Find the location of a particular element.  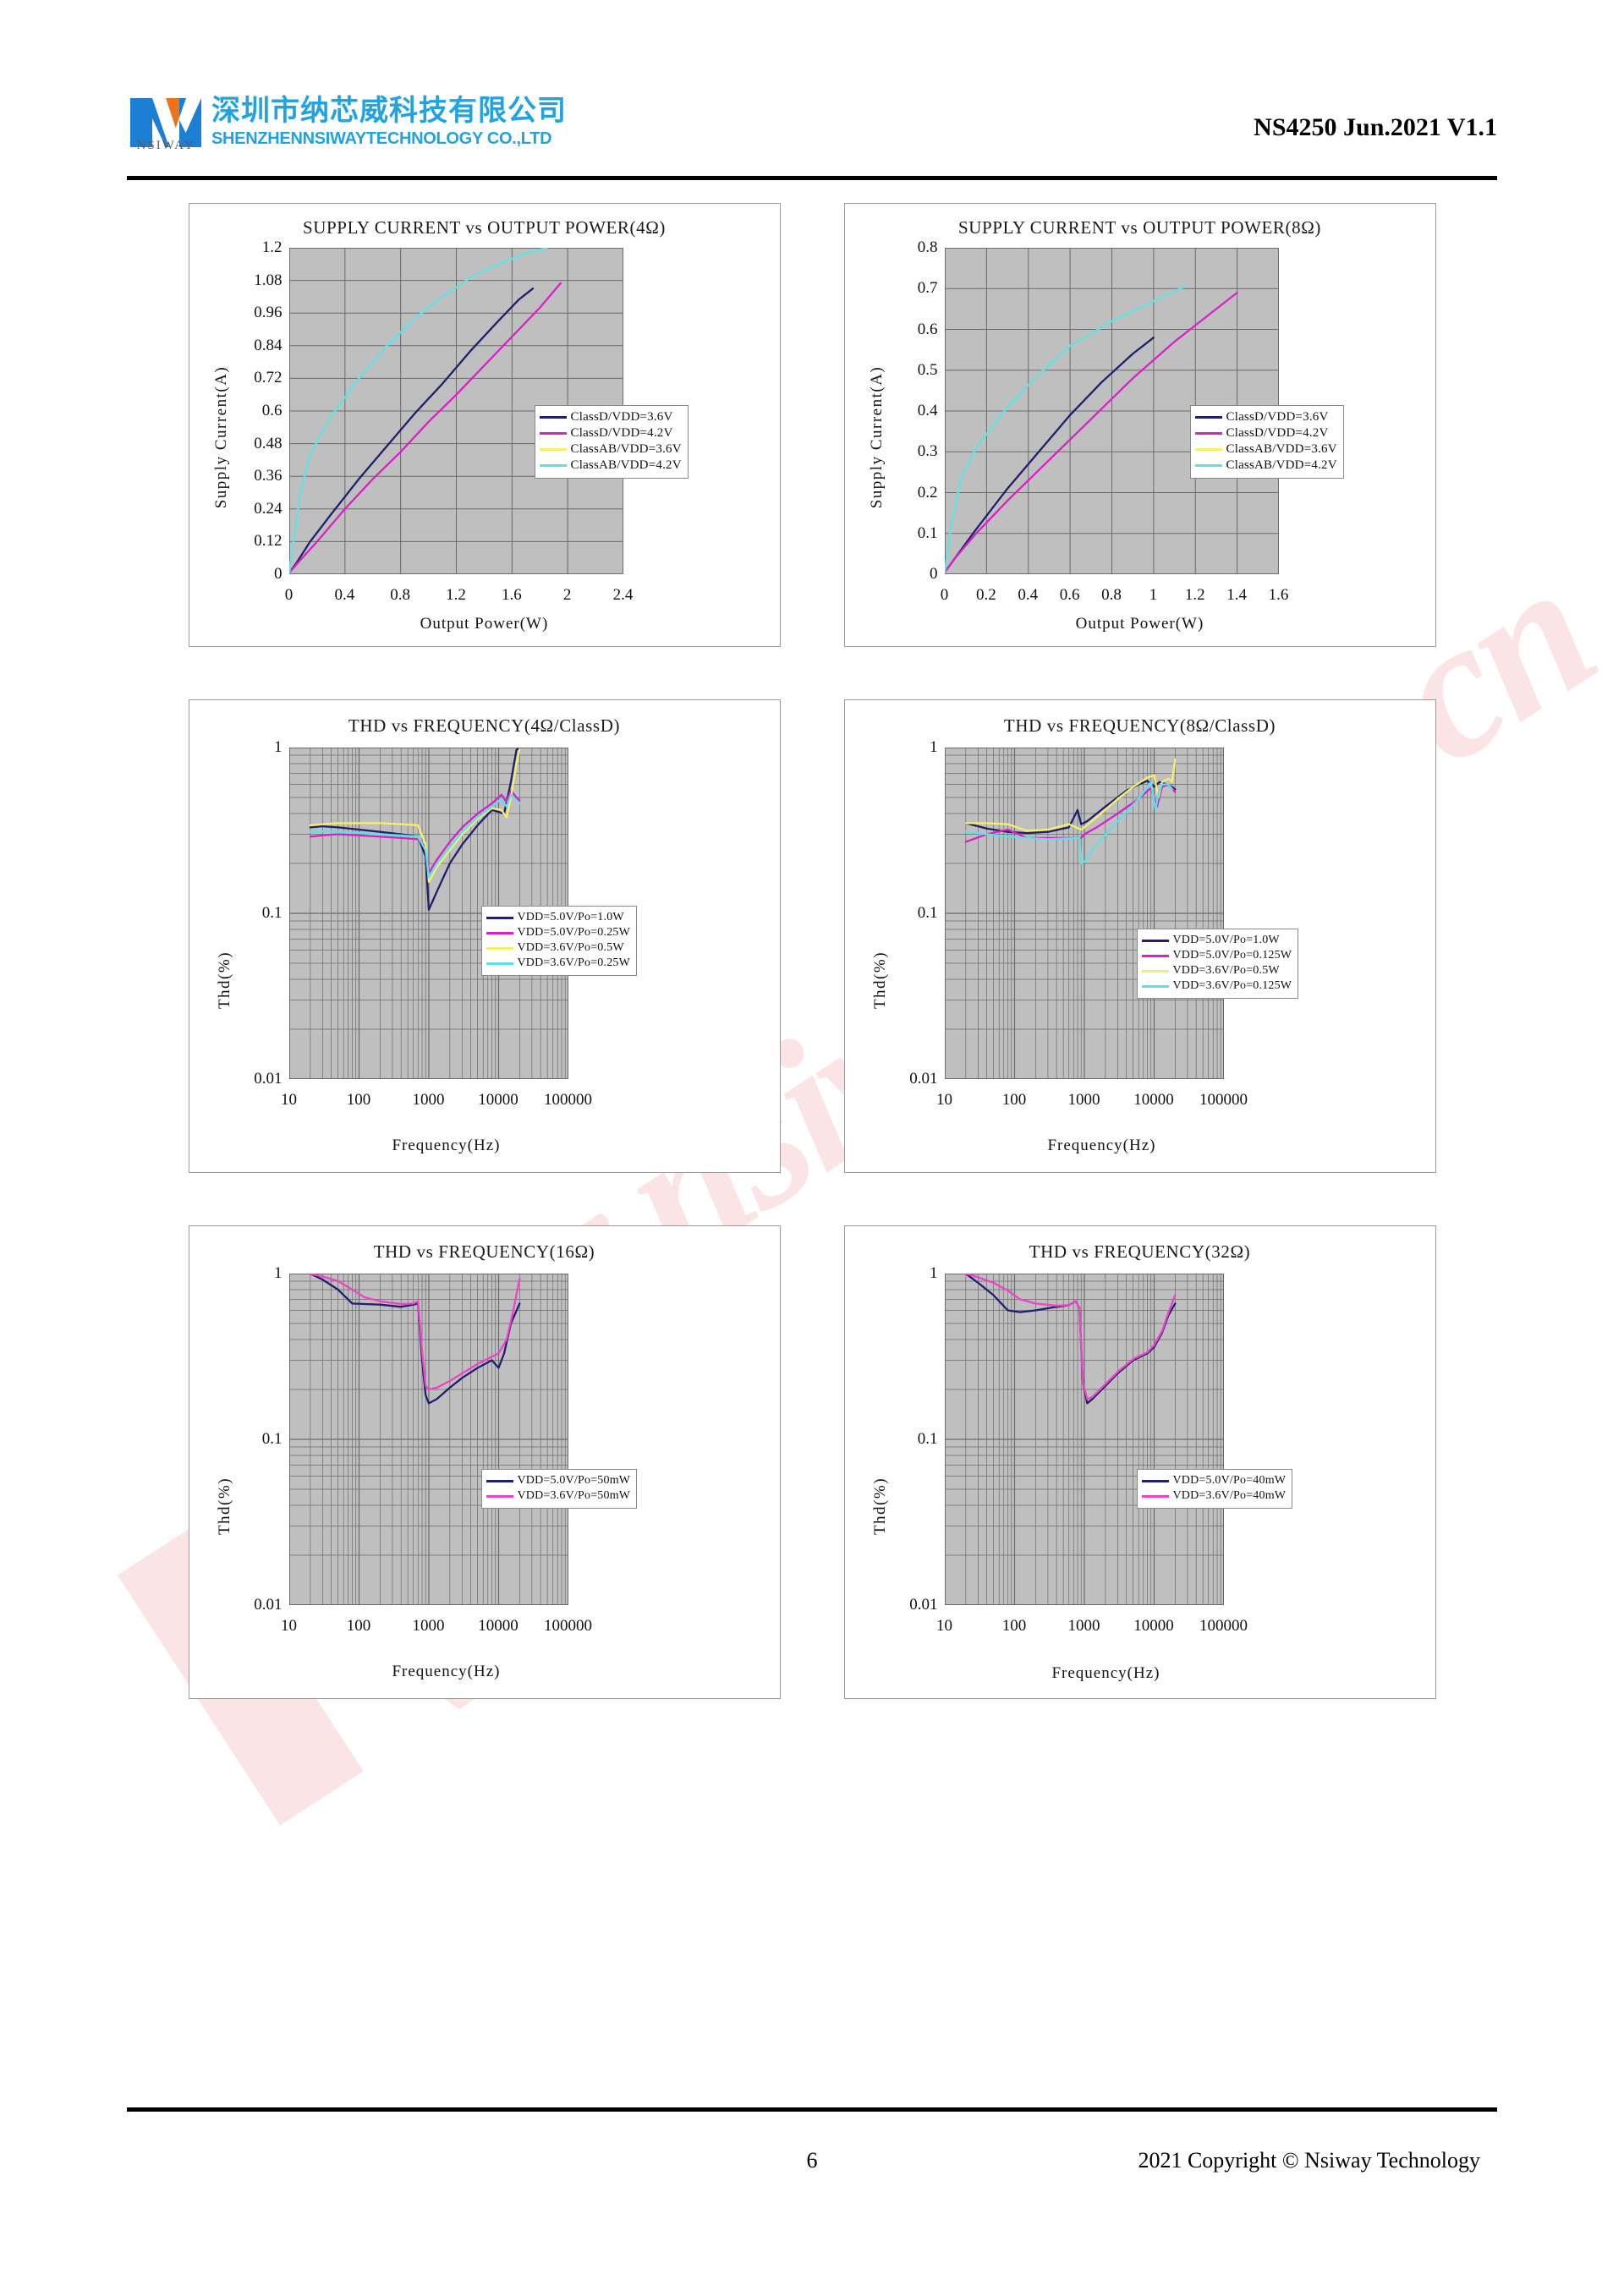

x-axis-tick: 2.4 is located at coordinates (623, 595).